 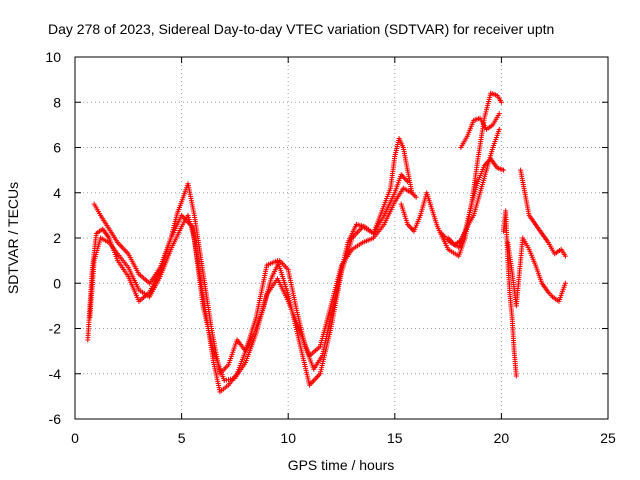 What do you see at coordinates (57, 238) in the screenshot?
I see `y-tick-label: 2` at bounding box center [57, 238].